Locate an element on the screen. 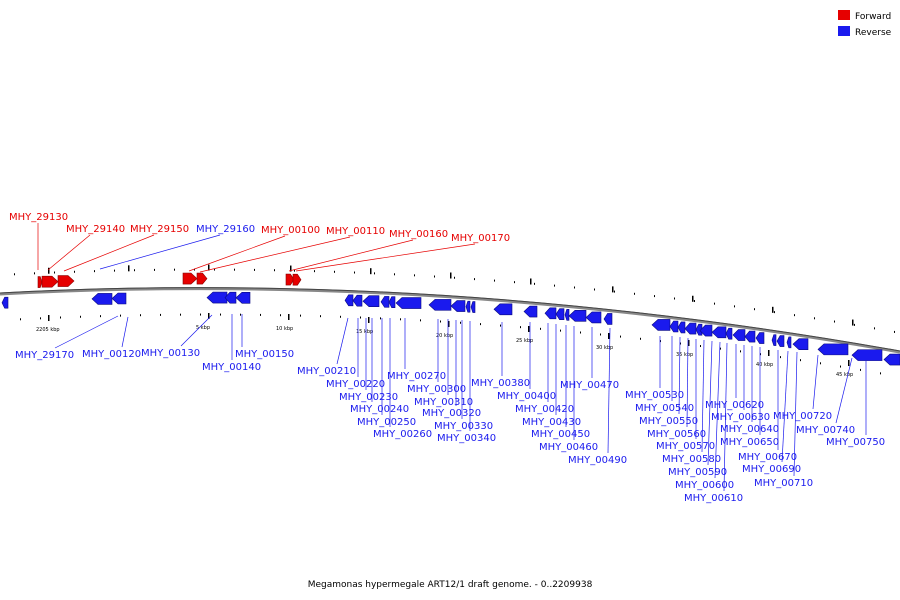 The height and width of the screenshot is (600, 900). forward-gene-label: MHY_00170 is located at coordinates (480, 238).